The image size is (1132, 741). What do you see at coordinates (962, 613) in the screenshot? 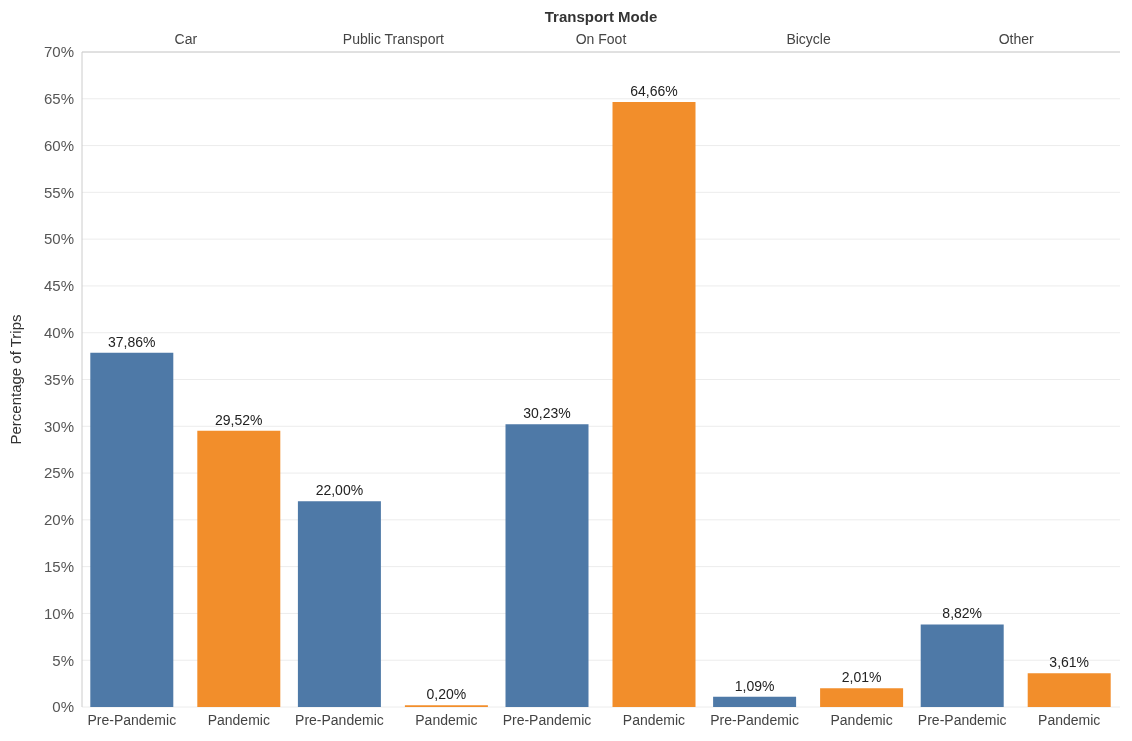
I see `data-label: 8,82%` at bounding box center [962, 613].